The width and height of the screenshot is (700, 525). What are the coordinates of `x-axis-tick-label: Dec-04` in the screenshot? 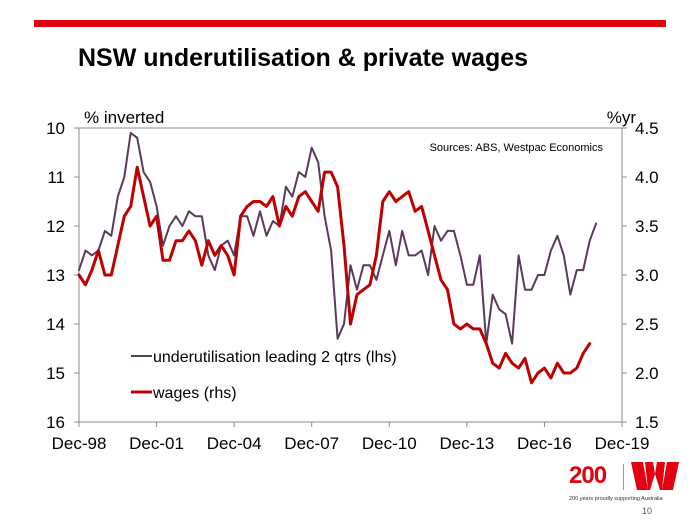 It's located at (234, 443).